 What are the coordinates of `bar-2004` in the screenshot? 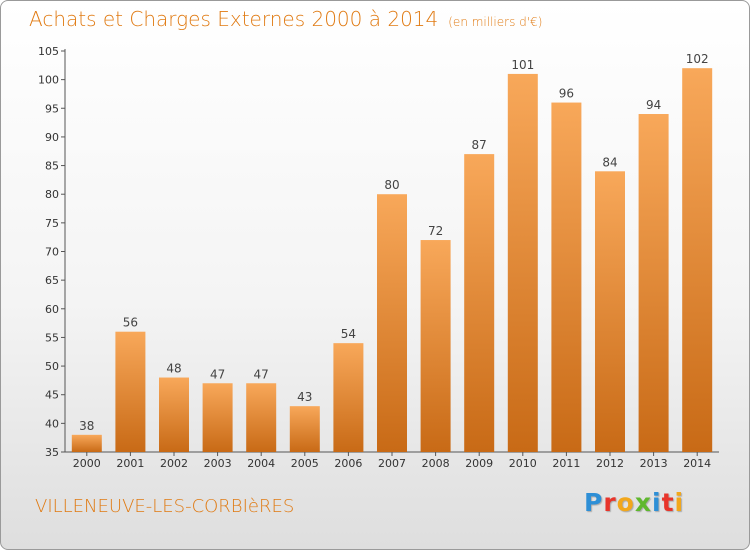 It's located at (261, 417).